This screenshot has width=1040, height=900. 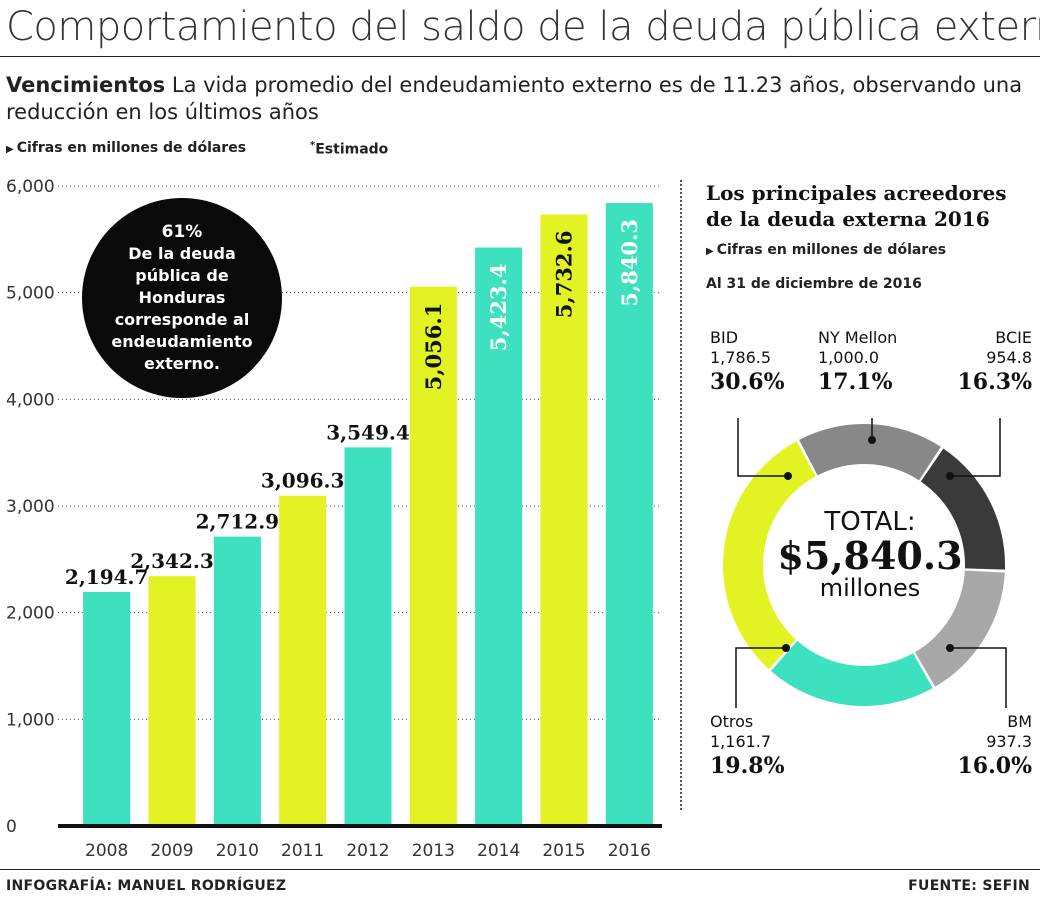 What do you see at coordinates (302, 851) in the screenshot?
I see `x-tick-label: 2011` at bounding box center [302, 851].